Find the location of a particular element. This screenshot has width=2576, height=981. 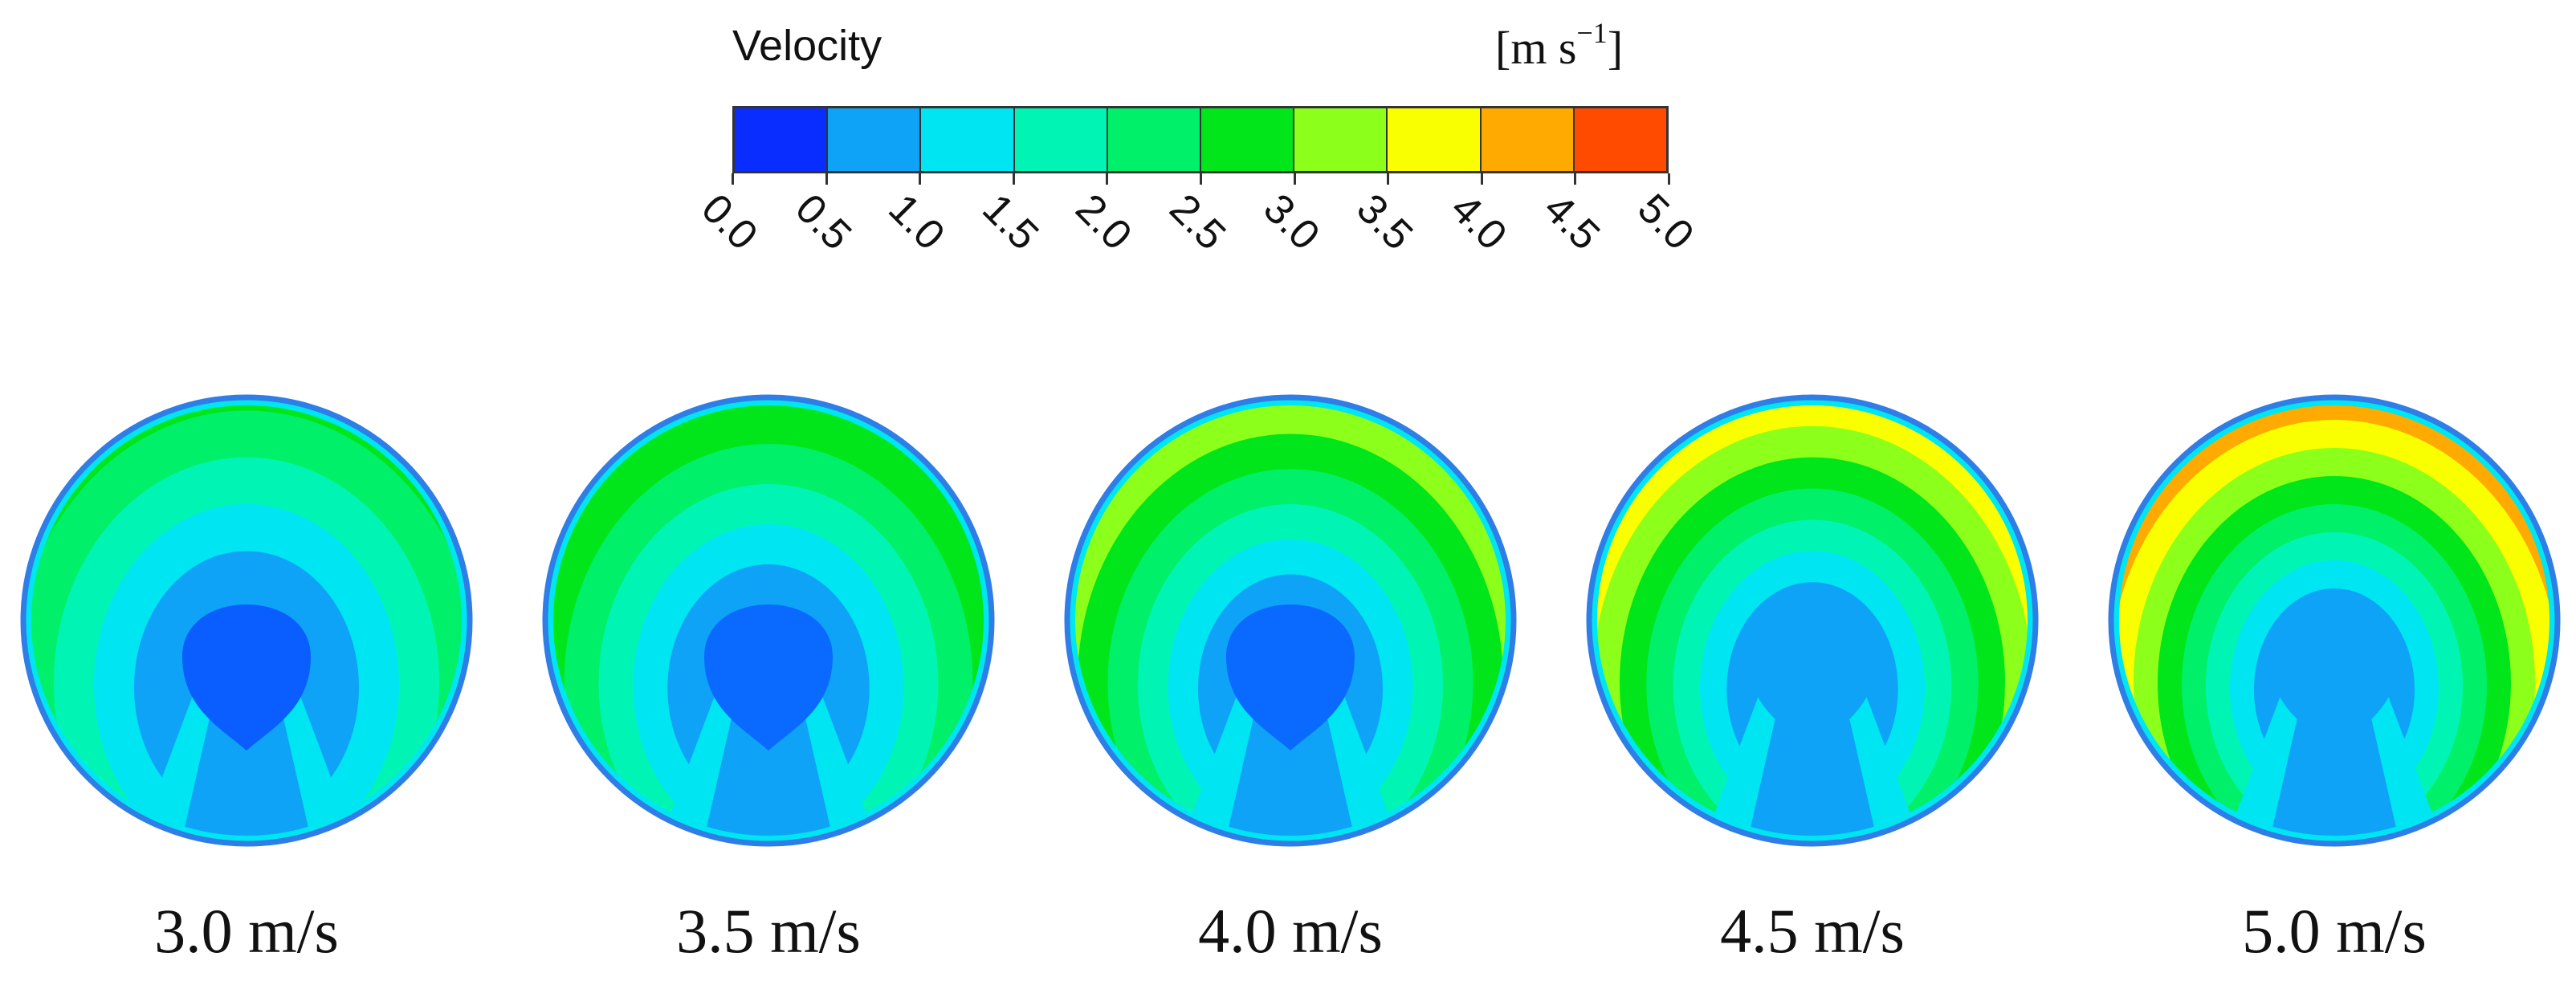

tick-label: 5.0 is located at coordinates (1665, 222).